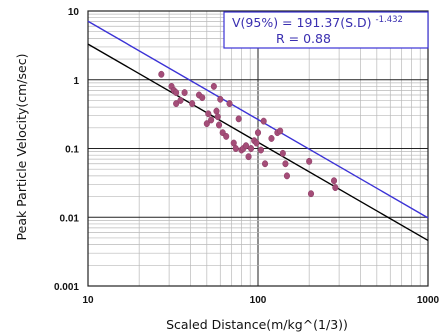  I want to click on y-tick-label: 0.01, so click(70, 218).